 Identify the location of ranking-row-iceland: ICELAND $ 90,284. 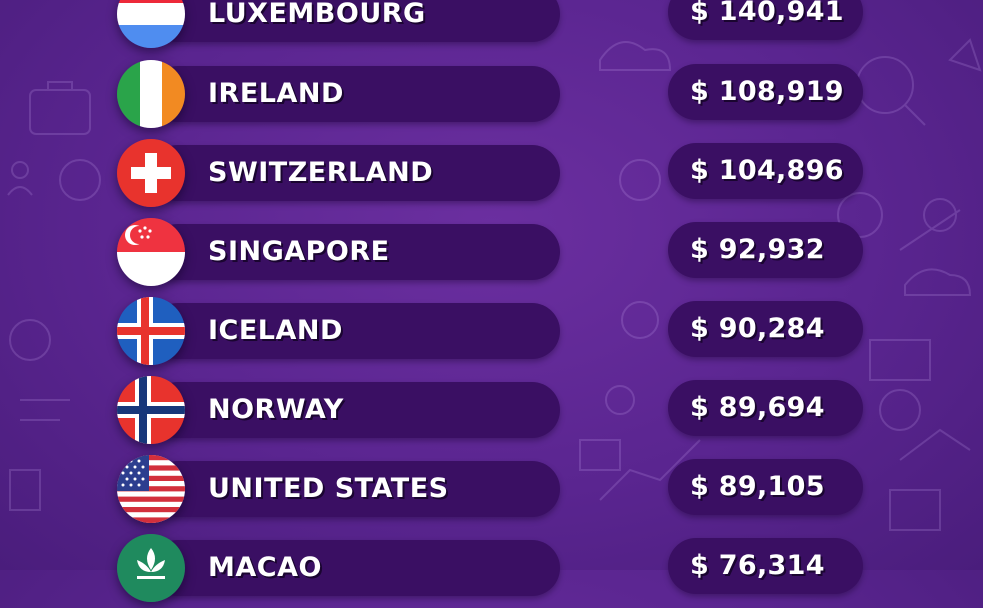
(491, 332).